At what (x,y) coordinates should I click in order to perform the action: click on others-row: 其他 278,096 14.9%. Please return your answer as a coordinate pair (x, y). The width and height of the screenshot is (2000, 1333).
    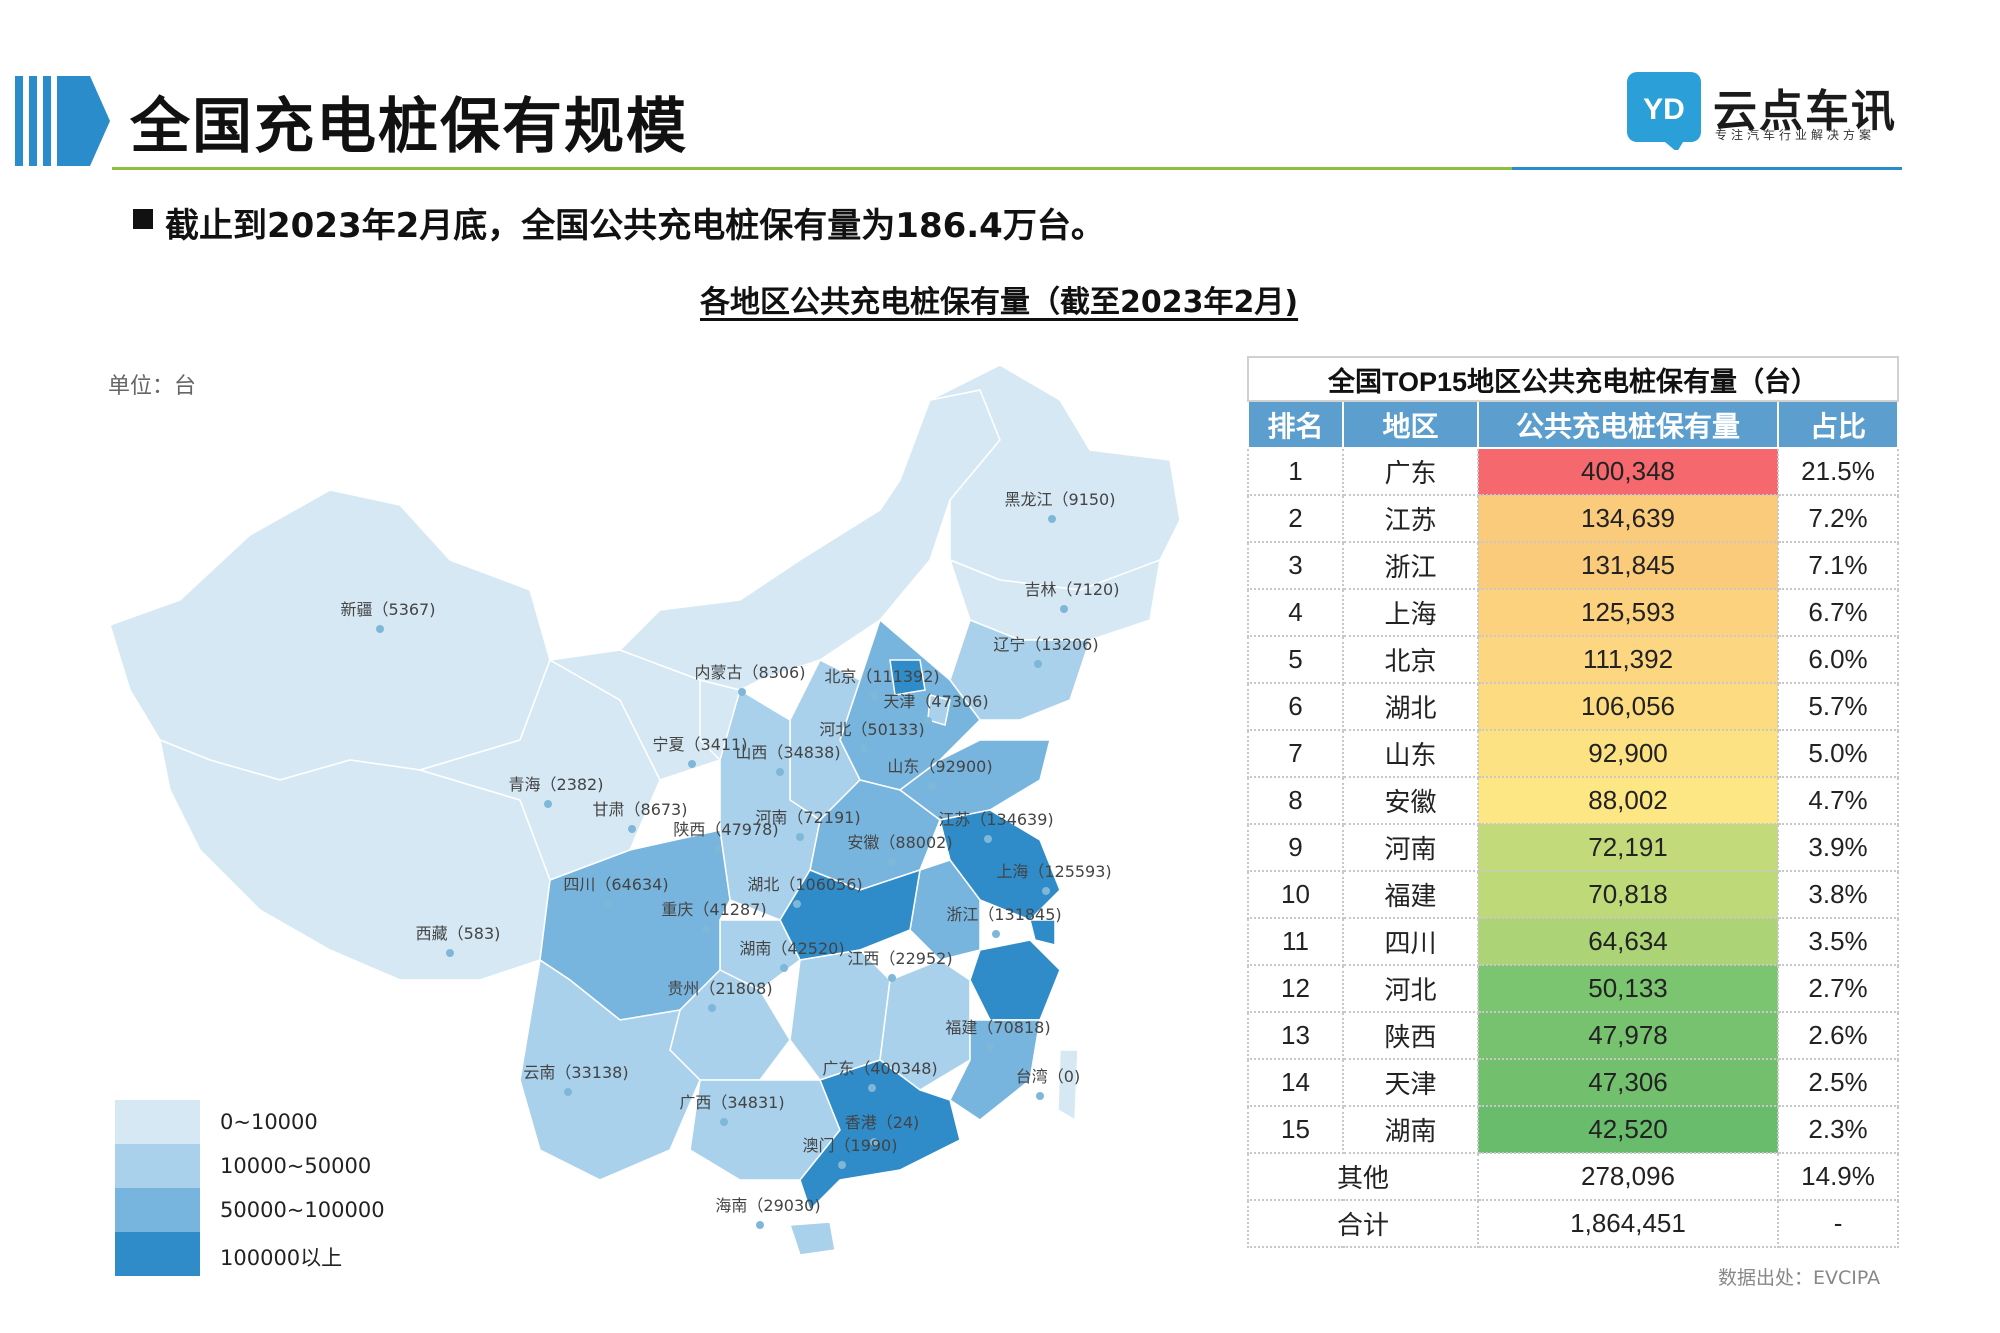
    Looking at the image, I should click on (1573, 1176).